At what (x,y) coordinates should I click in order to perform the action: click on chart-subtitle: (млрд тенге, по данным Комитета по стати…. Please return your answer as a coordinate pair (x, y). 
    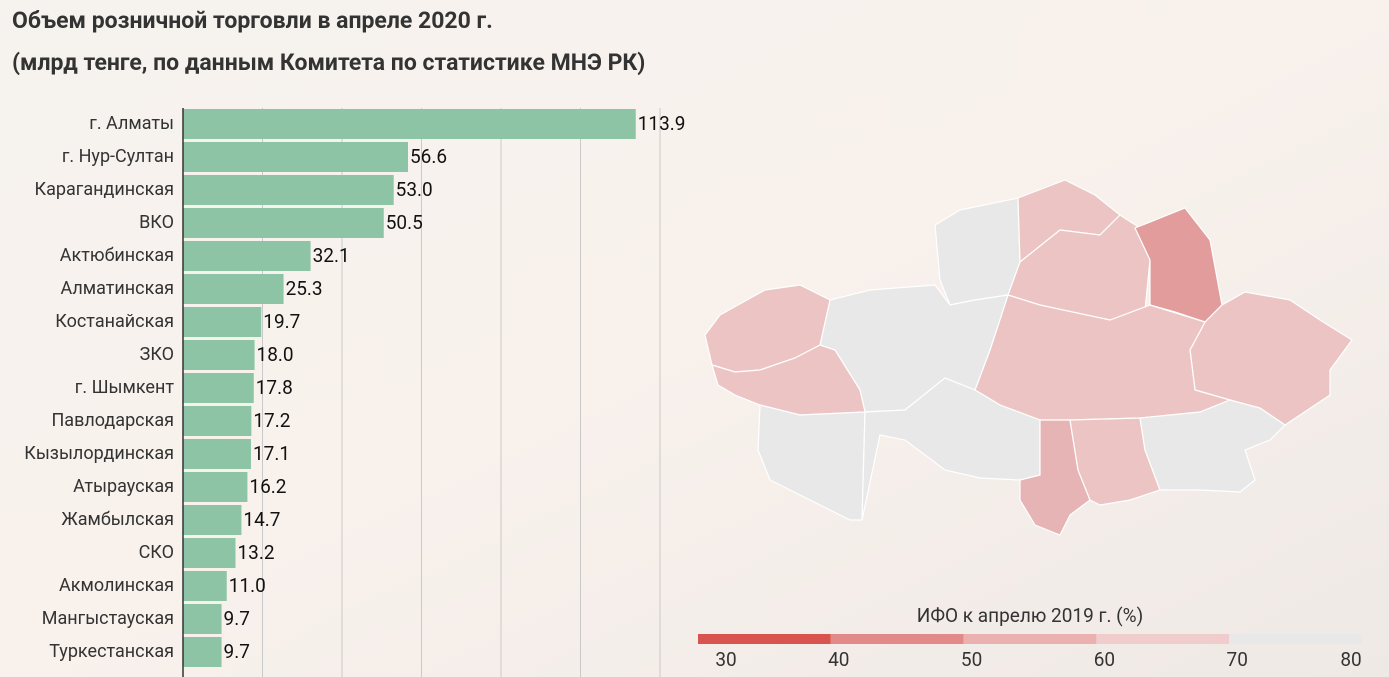
    Looking at the image, I should click on (328, 62).